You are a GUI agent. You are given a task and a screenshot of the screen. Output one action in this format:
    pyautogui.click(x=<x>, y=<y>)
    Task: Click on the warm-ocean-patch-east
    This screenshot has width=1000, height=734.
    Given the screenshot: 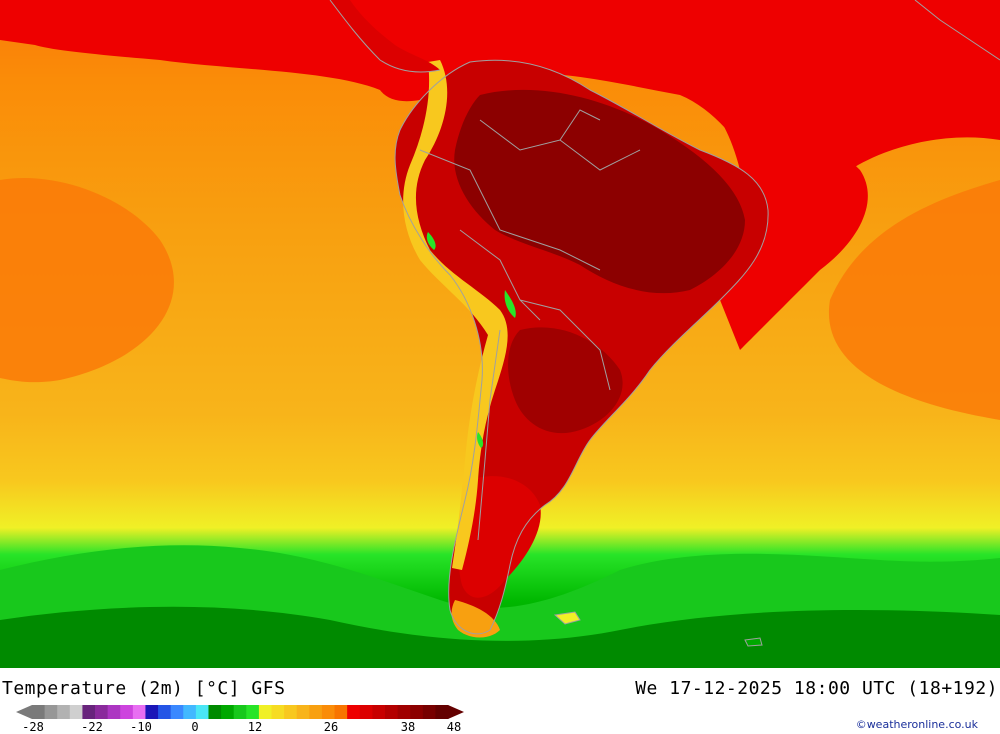 What is the action you would take?
    pyautogui.click(x=914, y=300)
    